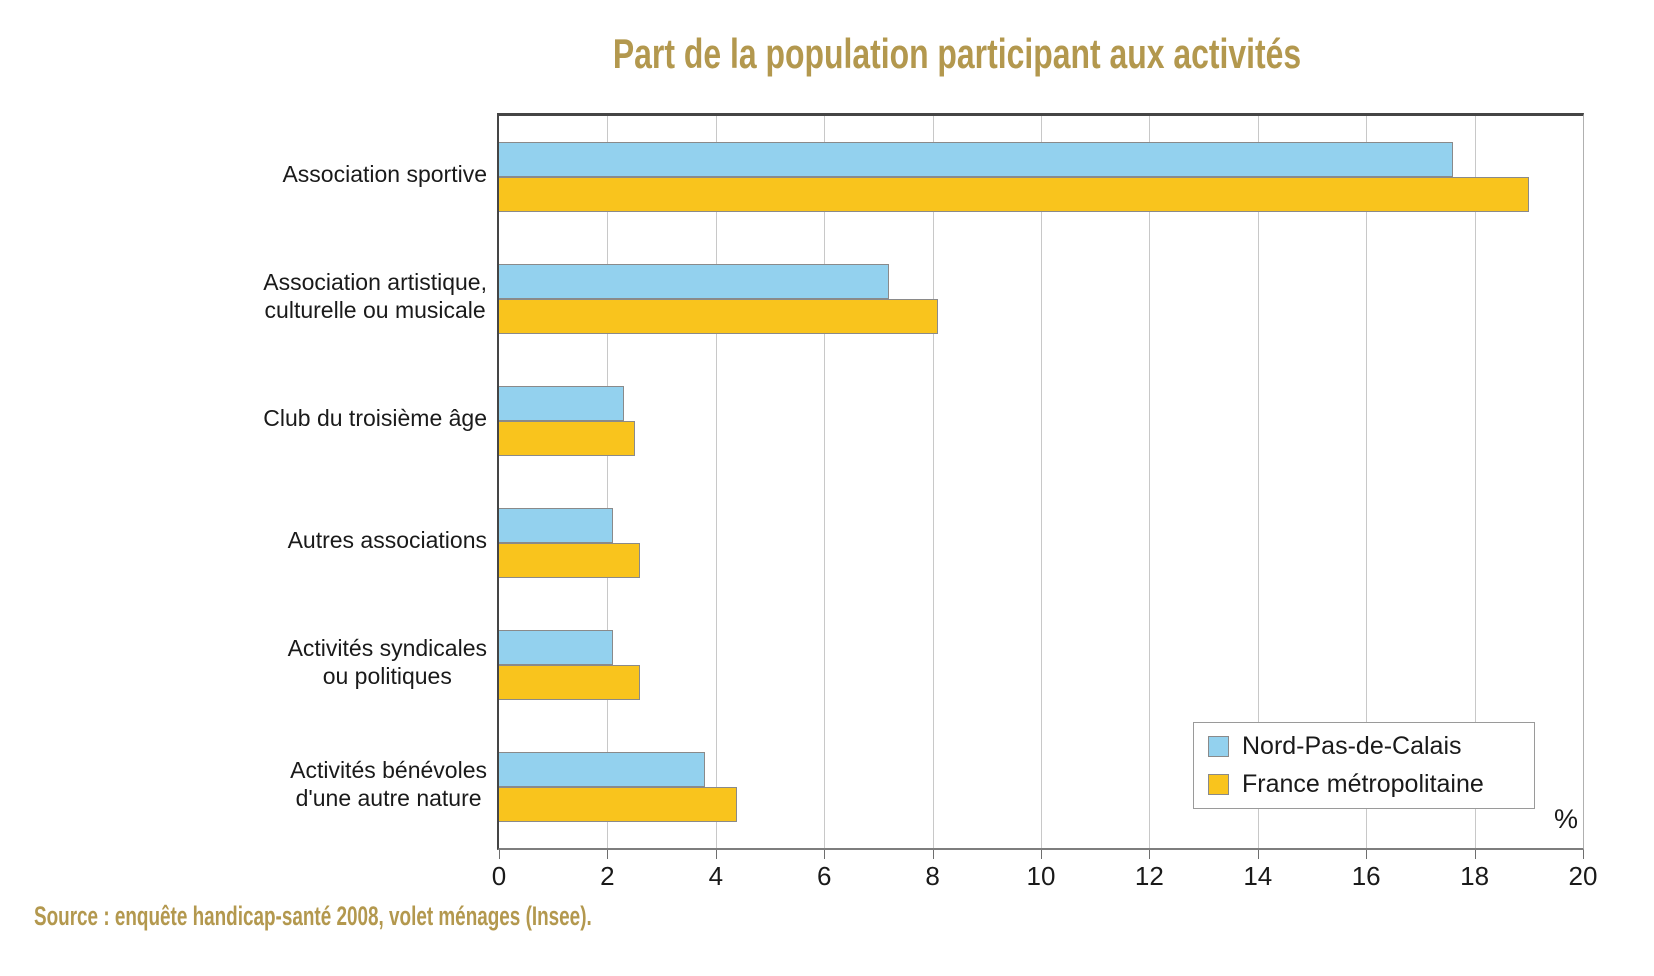 This screenshot has width=1654, height=976. What do you see at coordinates (387, 540) in the screenshot?
I see `category-label: Autres associations` at bounding box center [387, 540].